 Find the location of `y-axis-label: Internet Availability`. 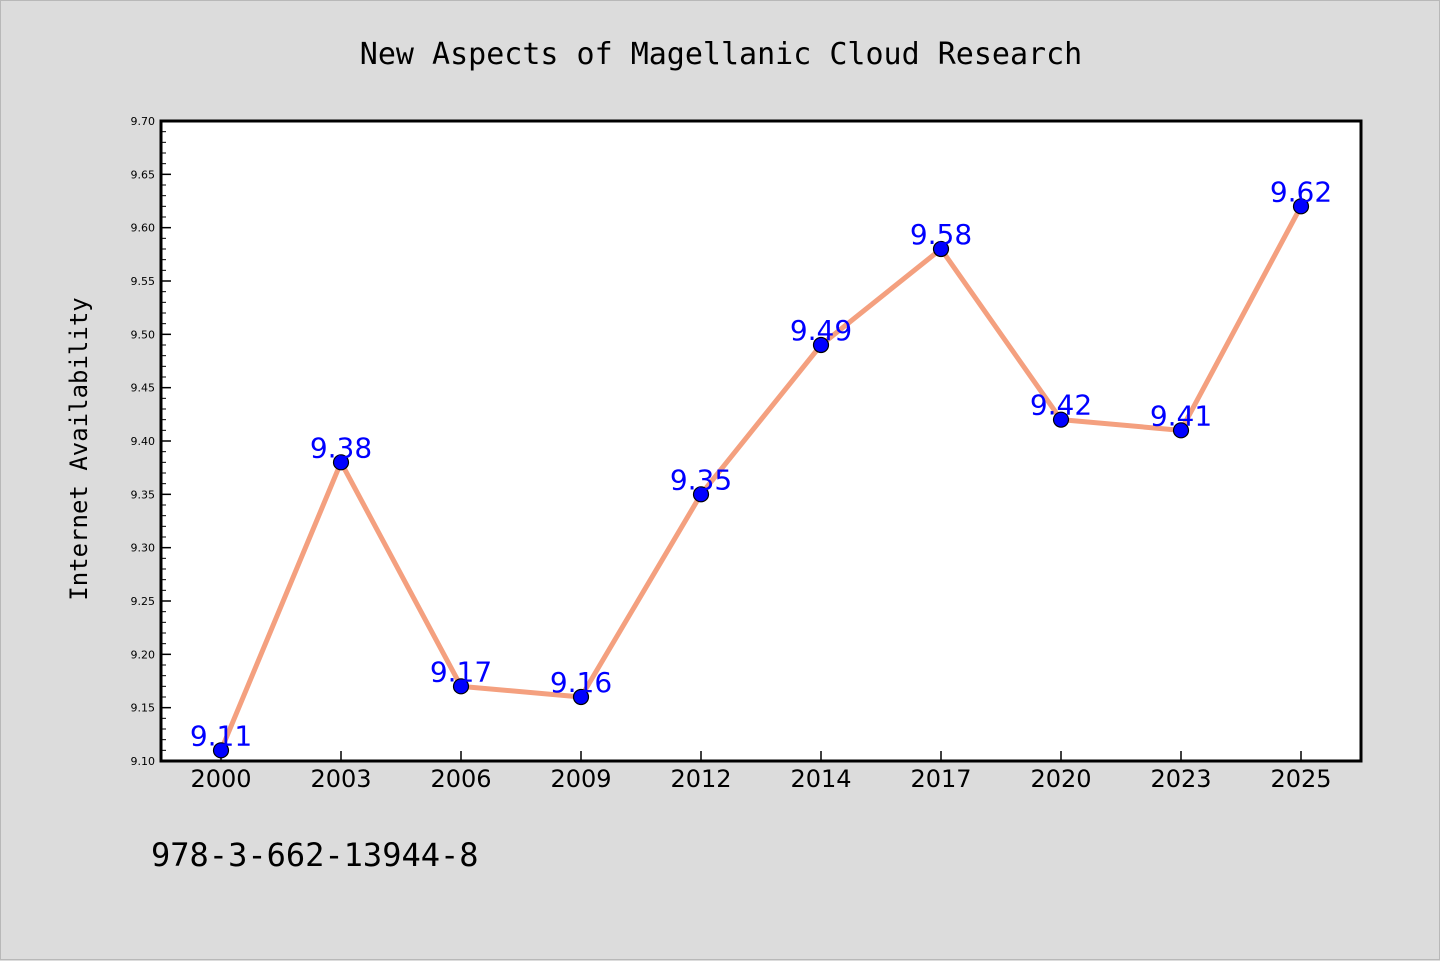

y-axis-label: Internet Availability is located at coordinates (79, 448).